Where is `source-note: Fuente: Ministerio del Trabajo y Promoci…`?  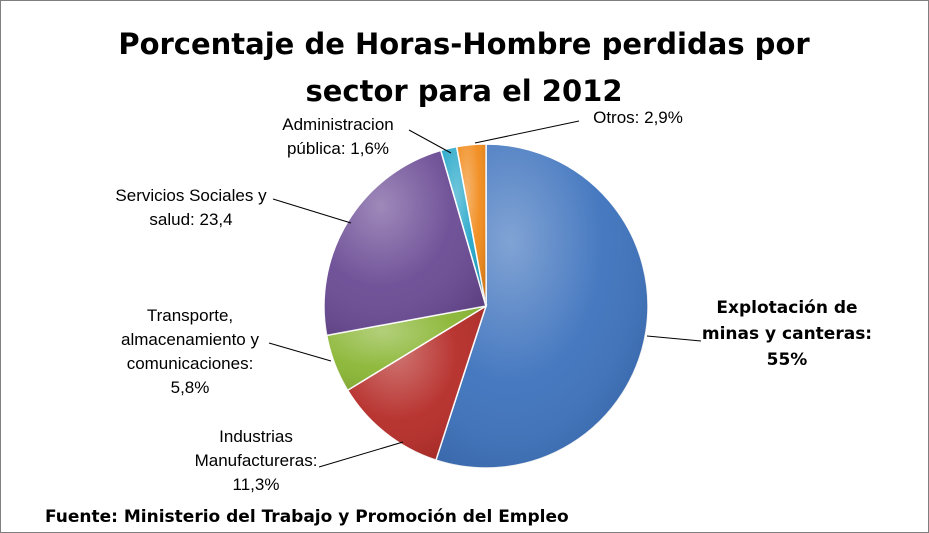 source-note: Fuente: Ministerio del Trabajo y Promoci… is located at coordinates (307, 517).